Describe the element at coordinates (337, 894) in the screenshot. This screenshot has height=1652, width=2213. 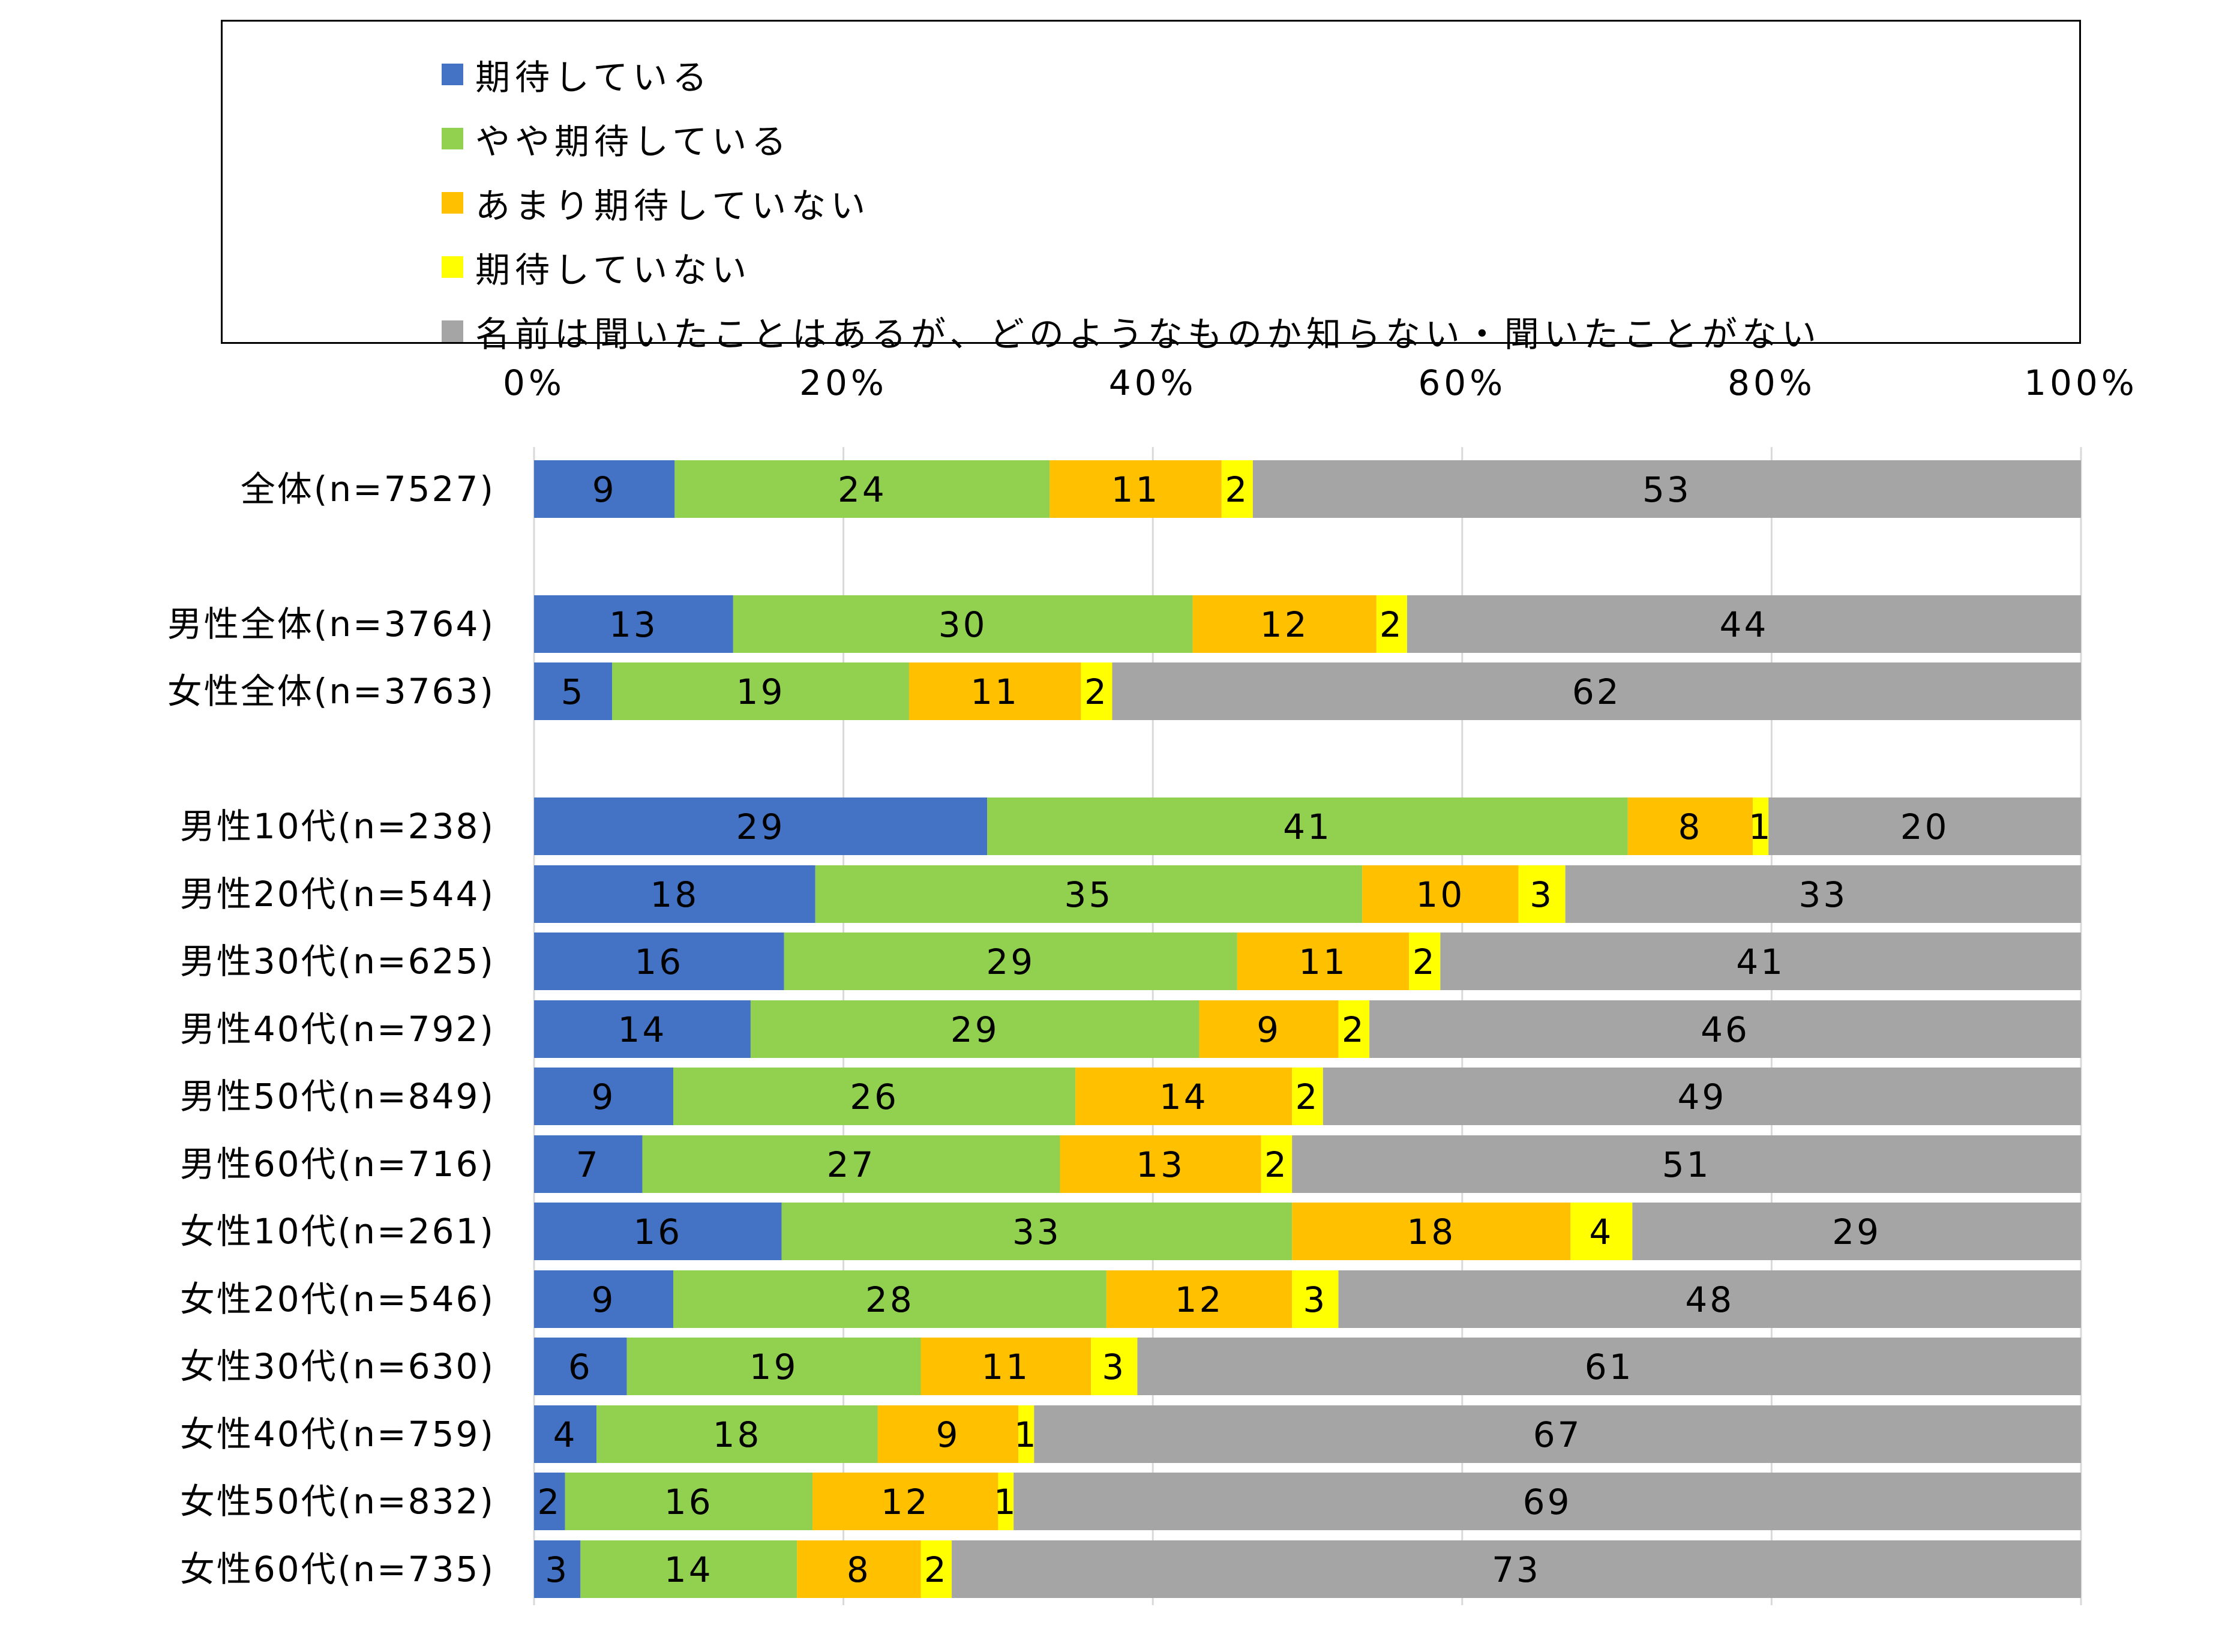
I see `category-label: 男性20代(n=544)` at that location.